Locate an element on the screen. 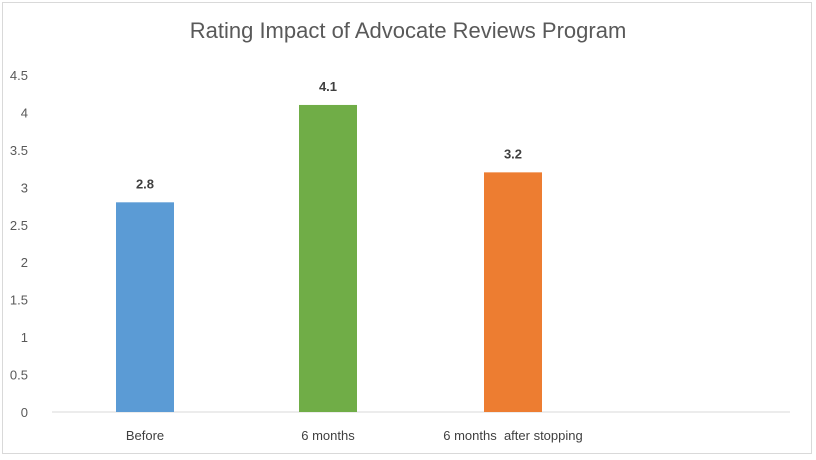  category-label: Before is located at coordinates (145, 435).